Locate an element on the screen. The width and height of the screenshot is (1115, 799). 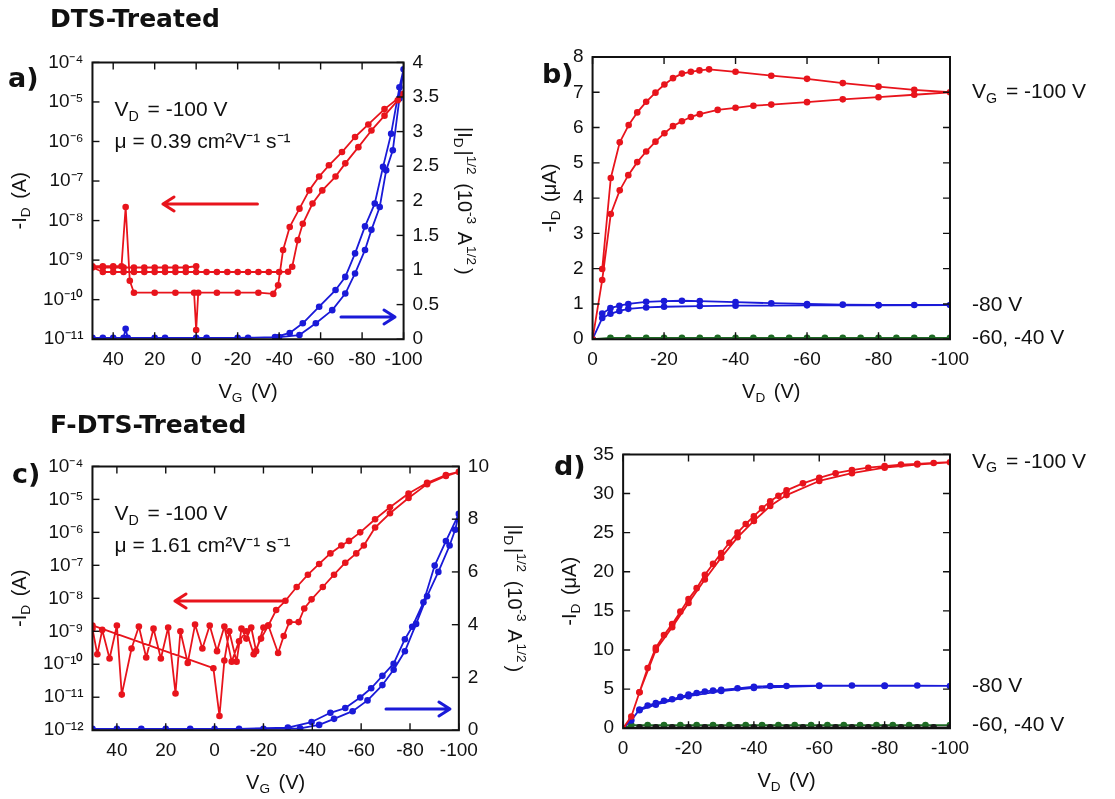
y-tick-label: 6 is located at coordinates (578, 126).